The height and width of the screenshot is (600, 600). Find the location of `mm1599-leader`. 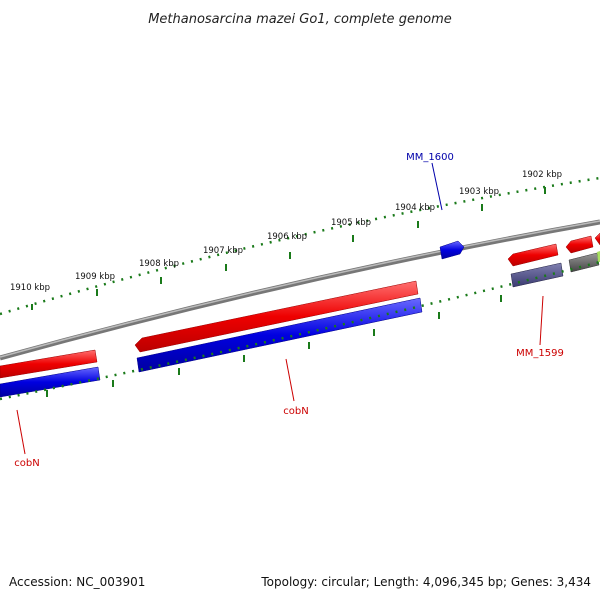

mm1599-leader is located at coordinates (541, 320).